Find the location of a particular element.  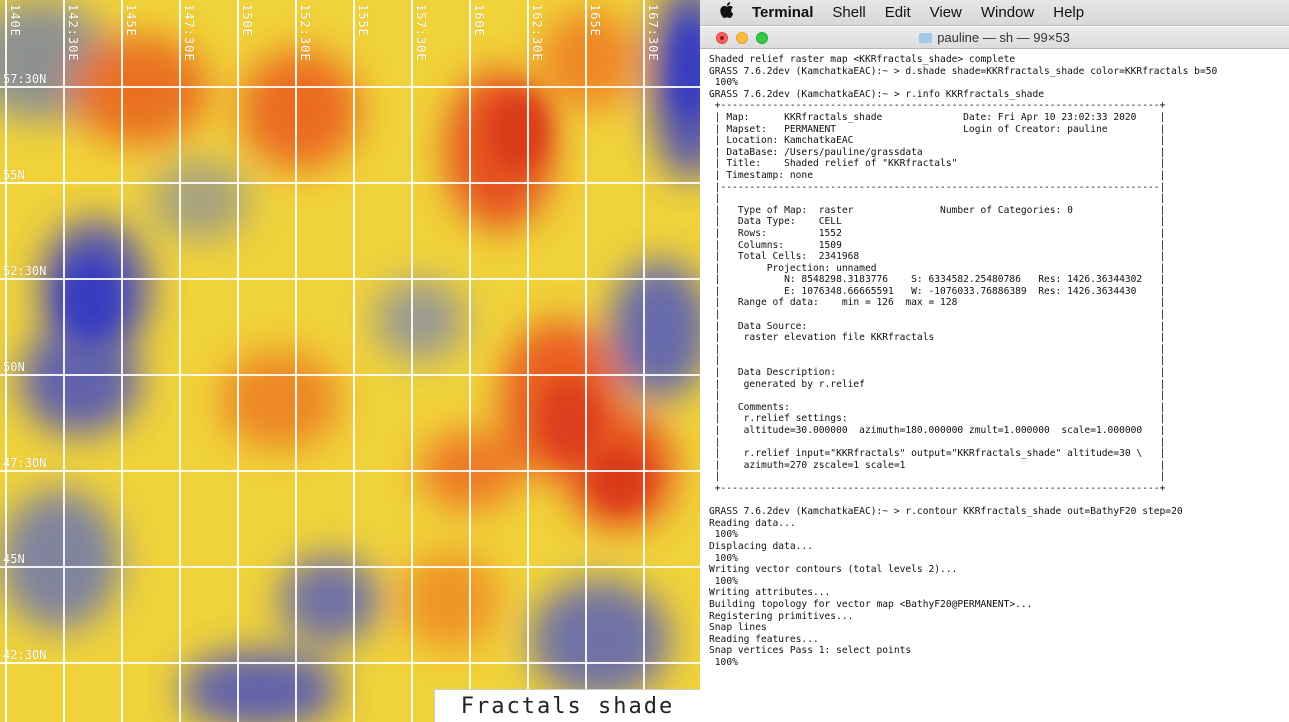

menu-terminal: Terminal is located at coordinates (783, 12).